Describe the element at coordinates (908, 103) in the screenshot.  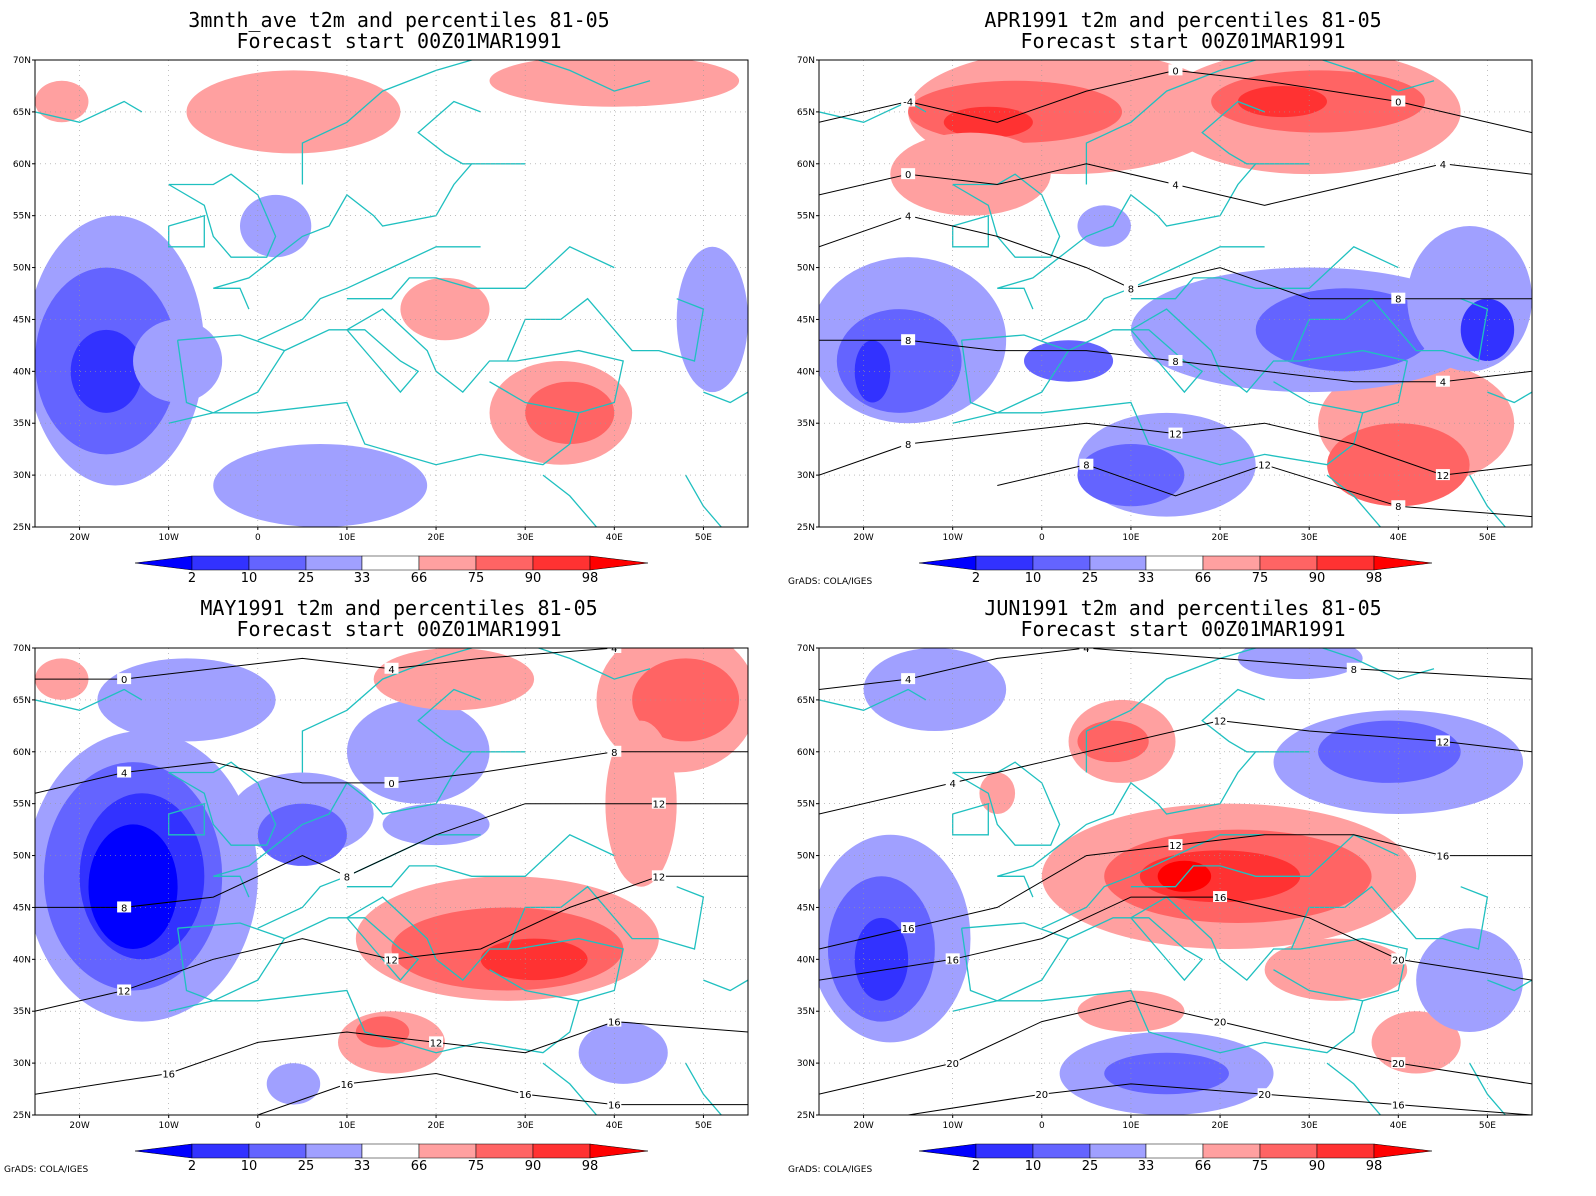
I see `contour-label: -4` at that location.